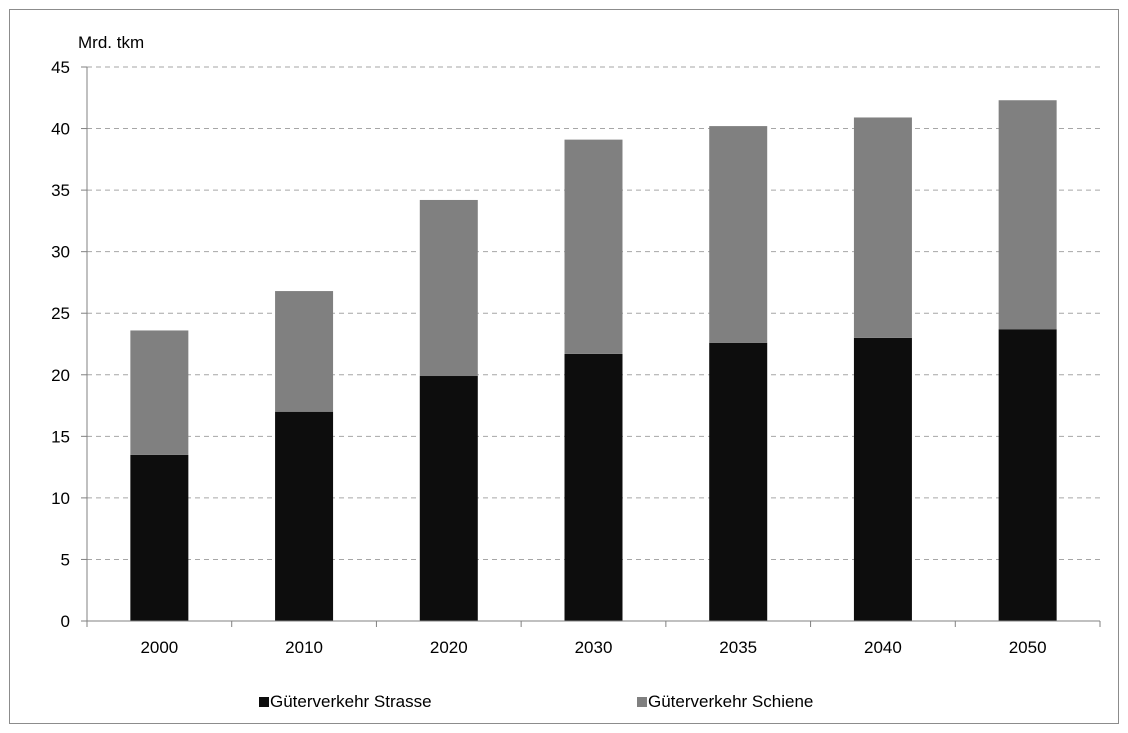  I want to click on x-tick-label-2020: 2020, so click(449, 647).